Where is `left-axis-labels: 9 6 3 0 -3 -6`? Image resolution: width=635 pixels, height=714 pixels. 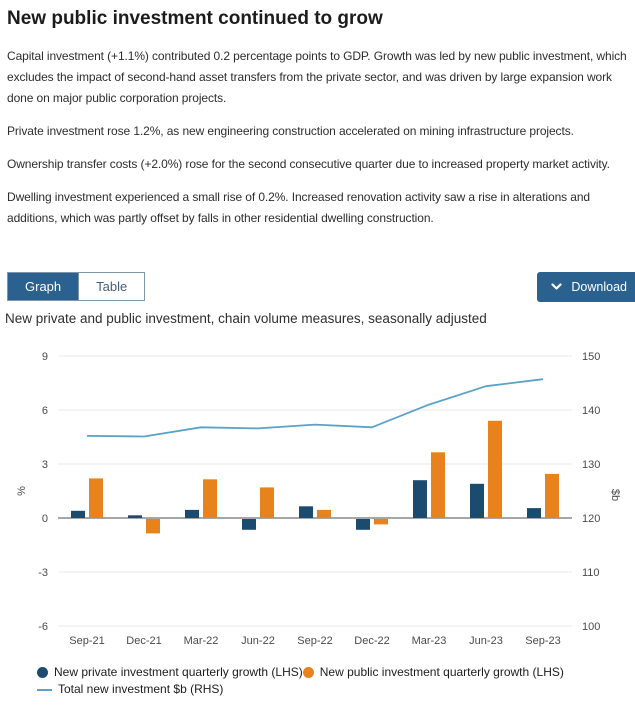 left-axis-labels: 9 6 3 0 -3 -6 is located at coordinates (43, 492).